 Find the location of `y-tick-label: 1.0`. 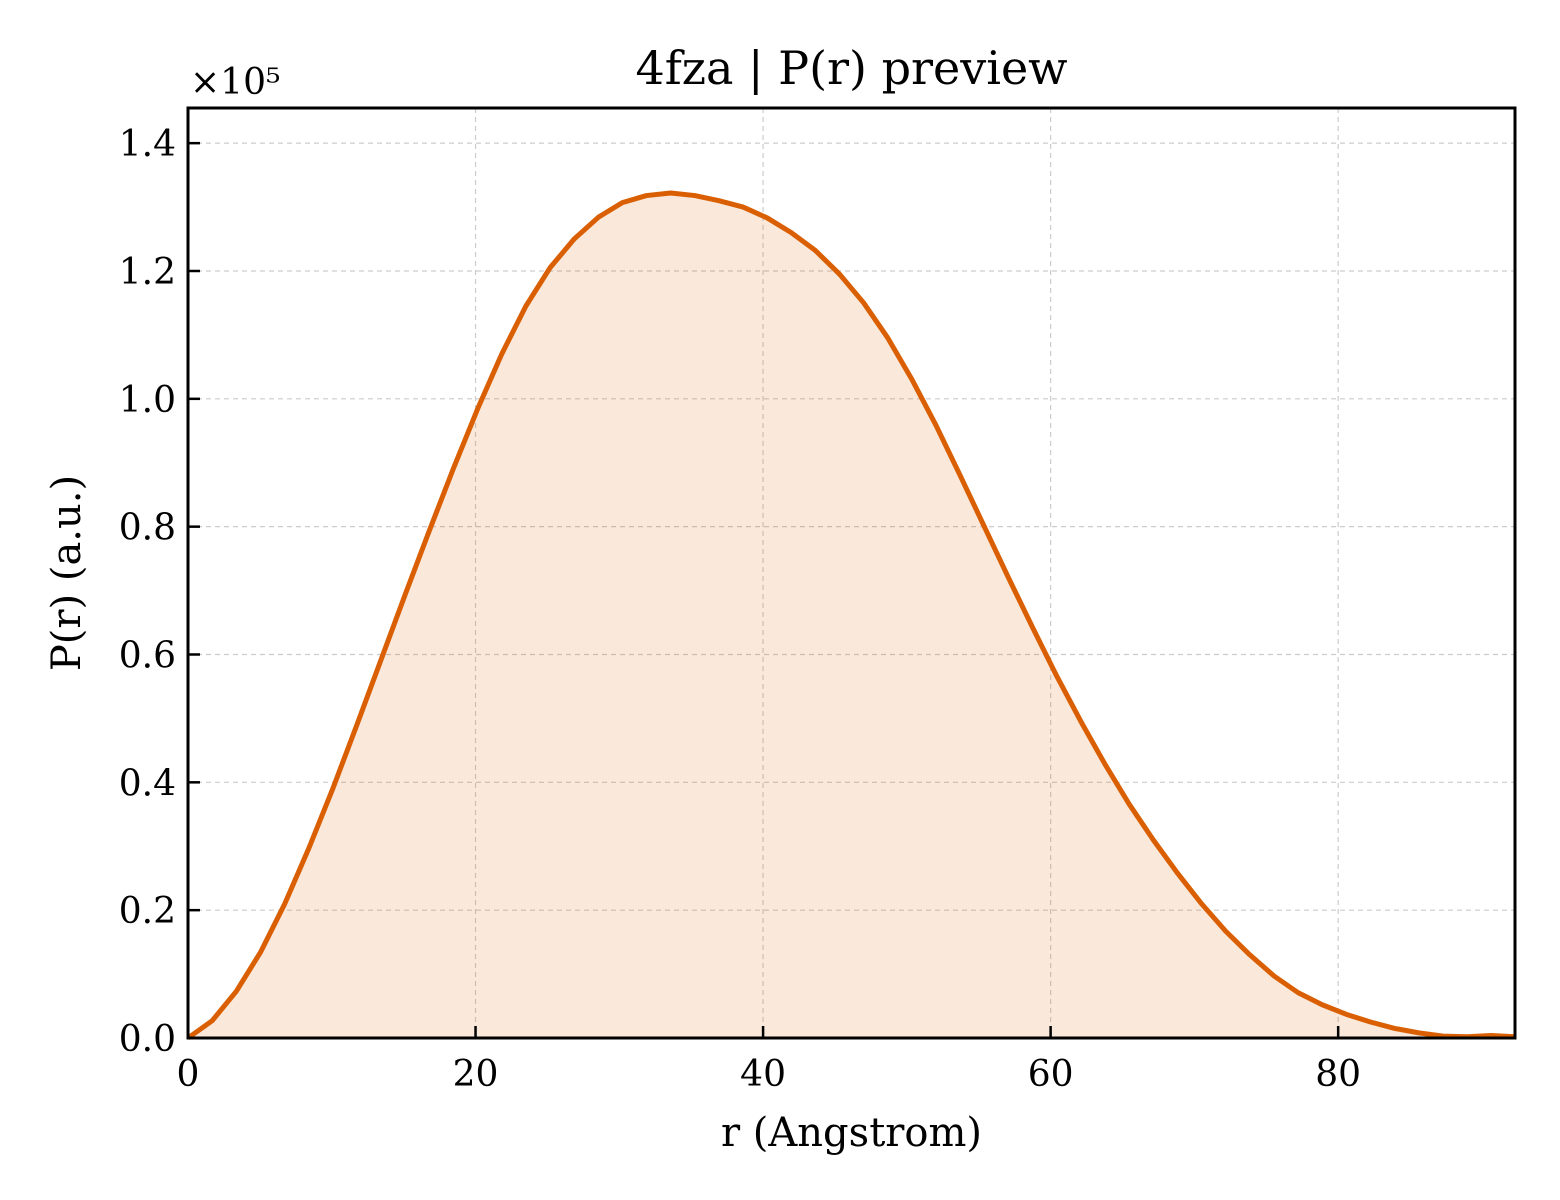

y-tick-label: 1.0 is located at coordinates (147, 400).